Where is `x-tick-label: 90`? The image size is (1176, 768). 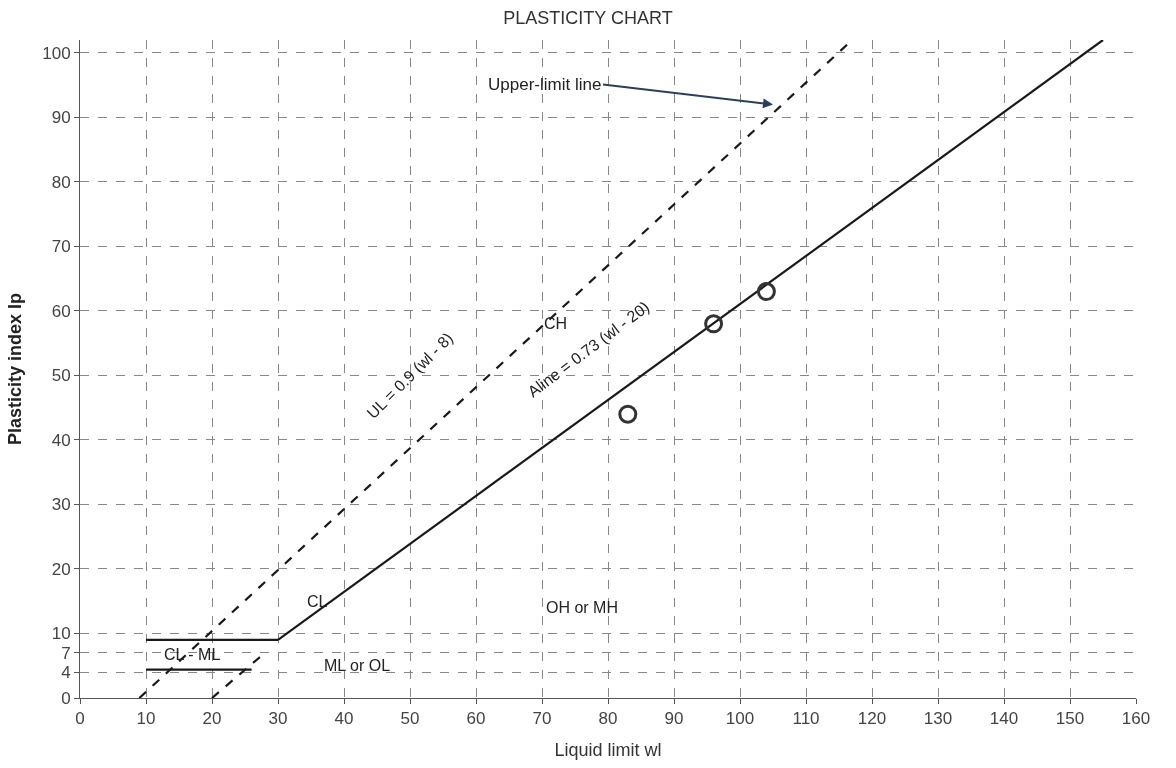
x-tick-label: 90 is located at coordinates (674, 719).